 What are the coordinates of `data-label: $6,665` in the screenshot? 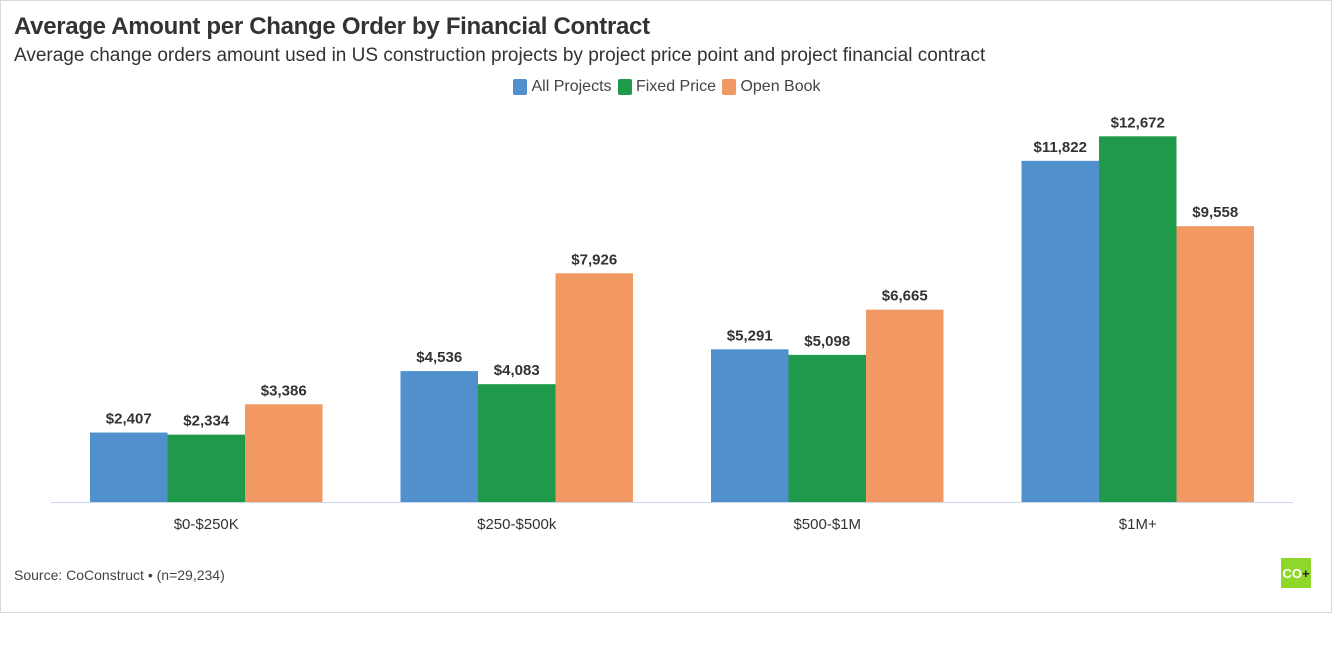 It's located at (905, 296).